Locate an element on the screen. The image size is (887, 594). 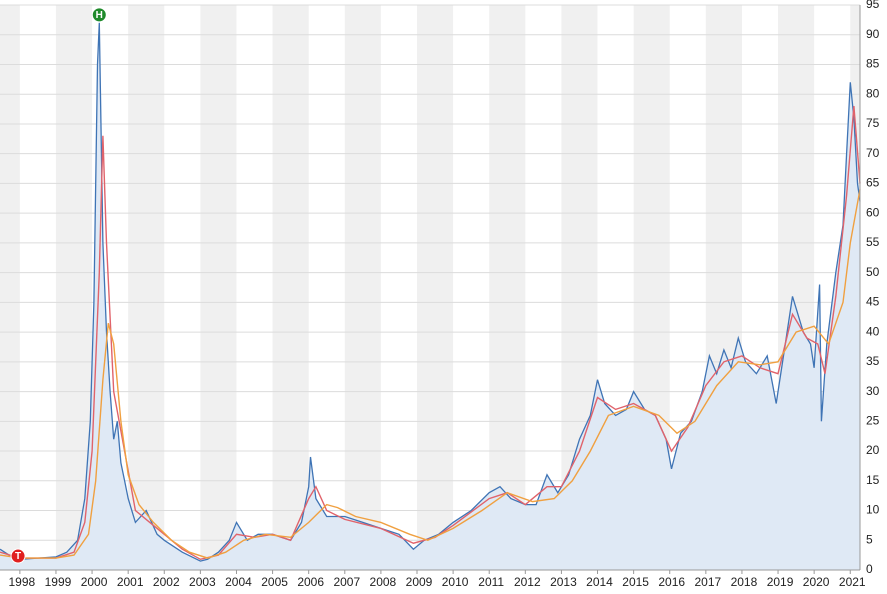
annotation-label: H is located at coordinates (99, 15).